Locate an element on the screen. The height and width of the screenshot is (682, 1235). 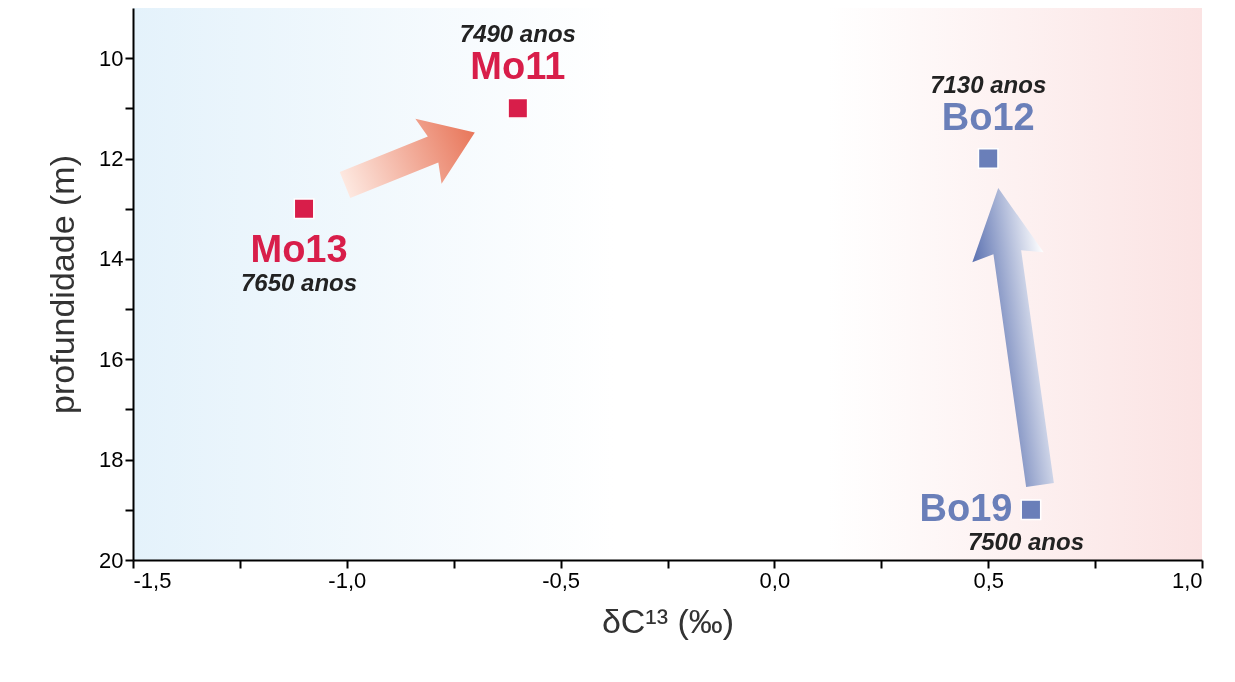
y-axis-title: profundidade (m) is located at coordinates (62, 284).